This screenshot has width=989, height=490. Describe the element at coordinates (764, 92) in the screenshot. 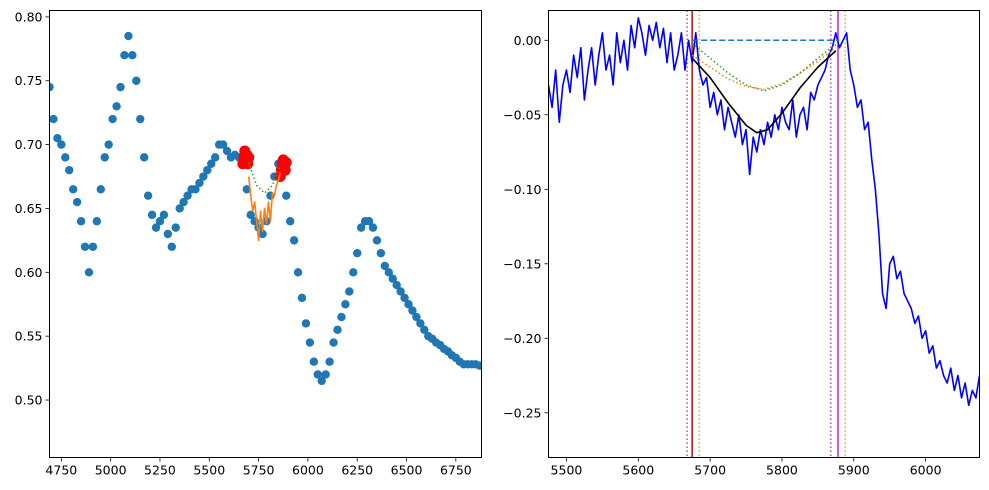

I see `model-curve-path` at that location.